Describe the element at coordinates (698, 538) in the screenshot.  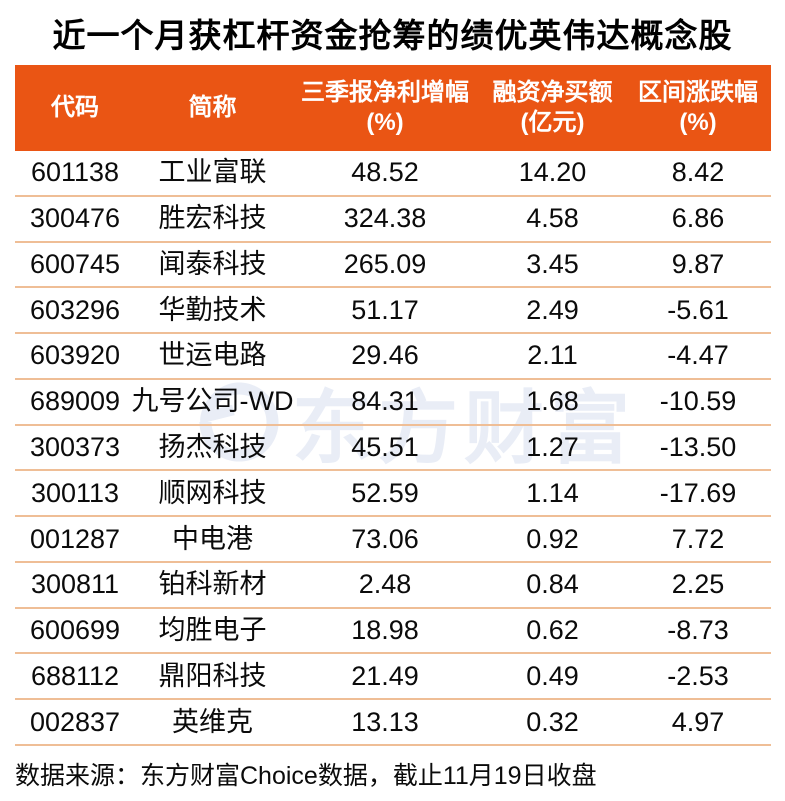
I see `cell-range-change: 7.72` at that location.